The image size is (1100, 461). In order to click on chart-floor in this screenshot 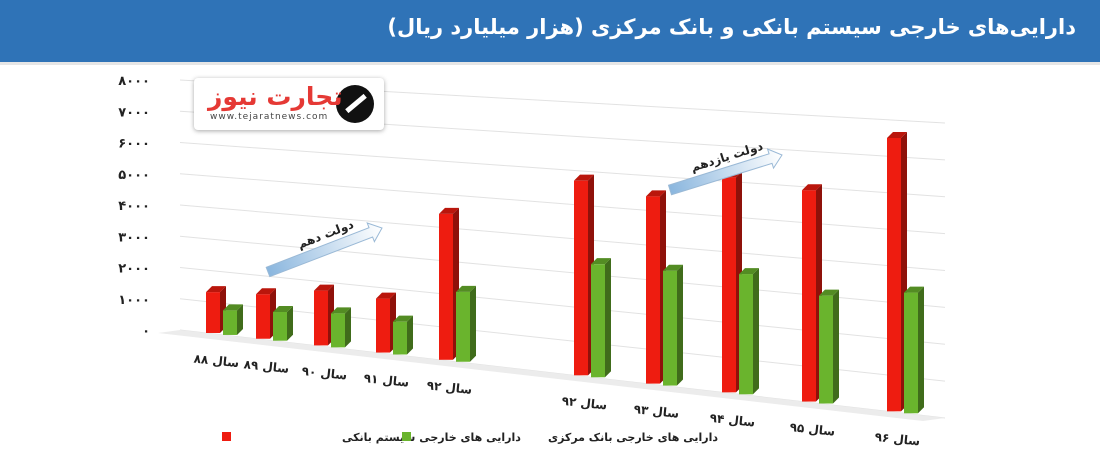, I will do `click(551, 375)`.